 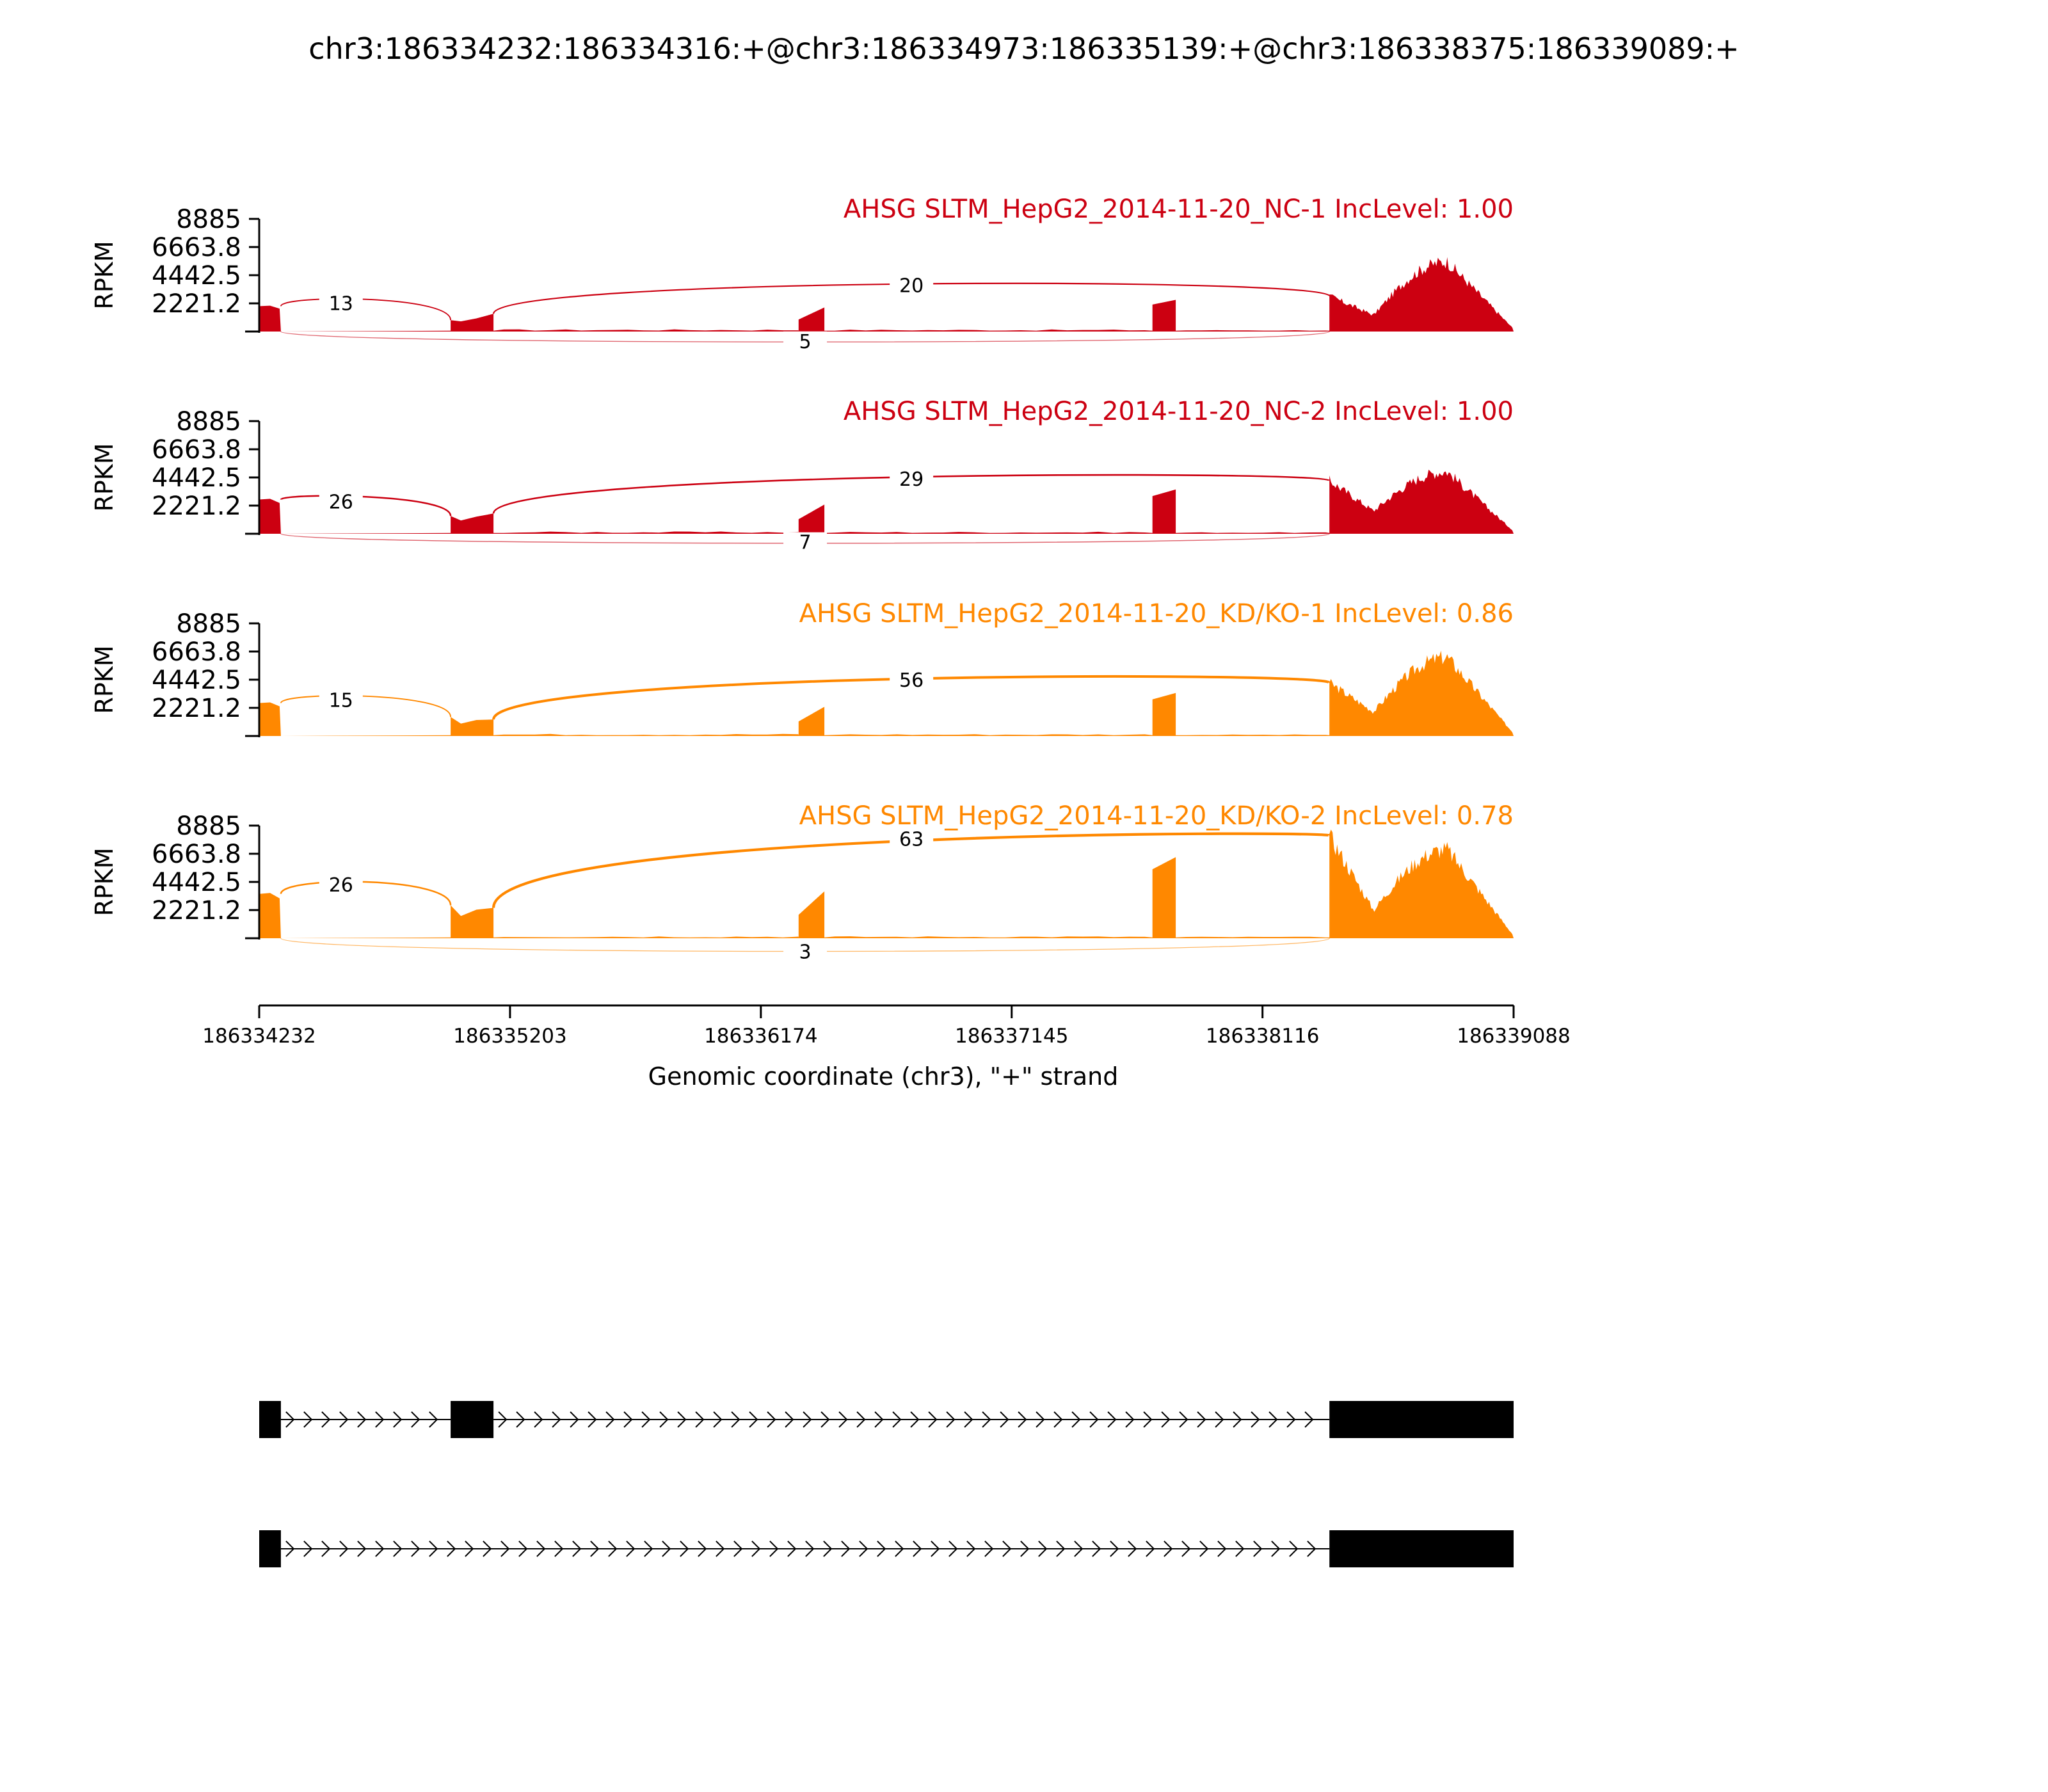 What do you see at coordinates (259, 1036) in the screenshot?
I see `x-tick-label: 186334232` at bounding box center [259, 1036].